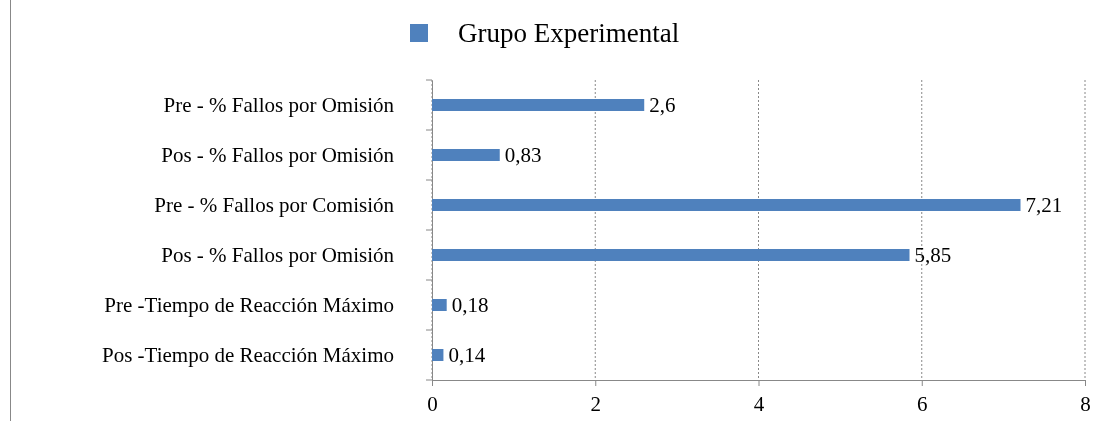  What do you see at coordinates (249, 304) in the screenshot?
I see `y-tick-label: Pre -Tiempo de Reacción Máximo` at bounding box center [249, 304].